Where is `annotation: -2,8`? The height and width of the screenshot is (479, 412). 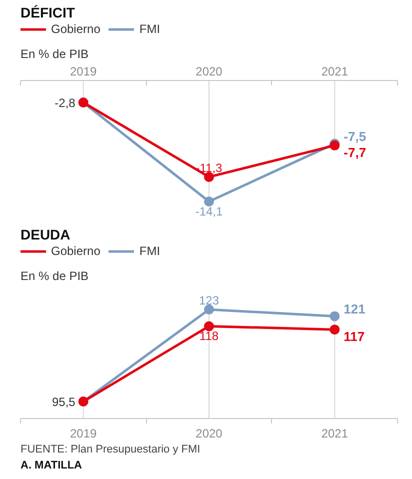
annotation: -2,8 is located at coordinates (65, 103).